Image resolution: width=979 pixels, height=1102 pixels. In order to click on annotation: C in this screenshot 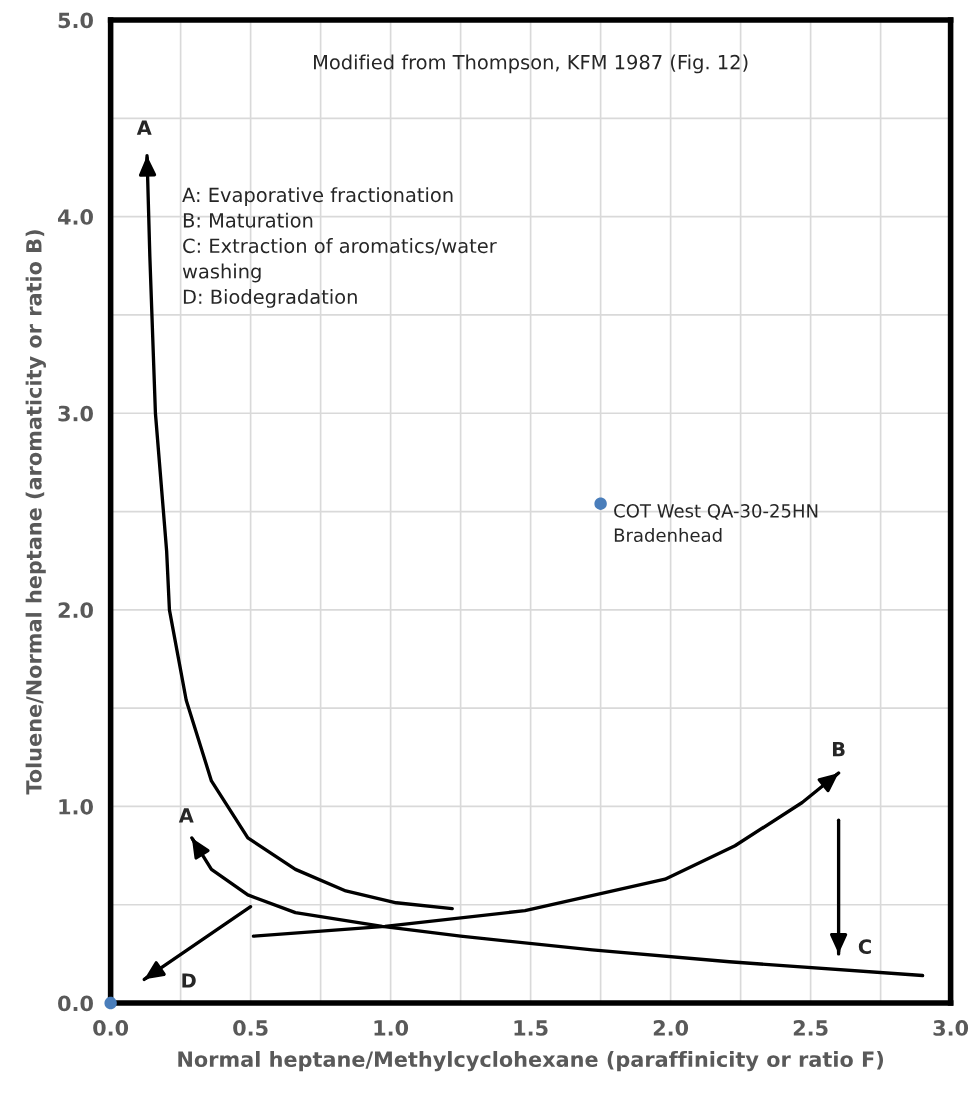, I will do `click(864, 946)`.